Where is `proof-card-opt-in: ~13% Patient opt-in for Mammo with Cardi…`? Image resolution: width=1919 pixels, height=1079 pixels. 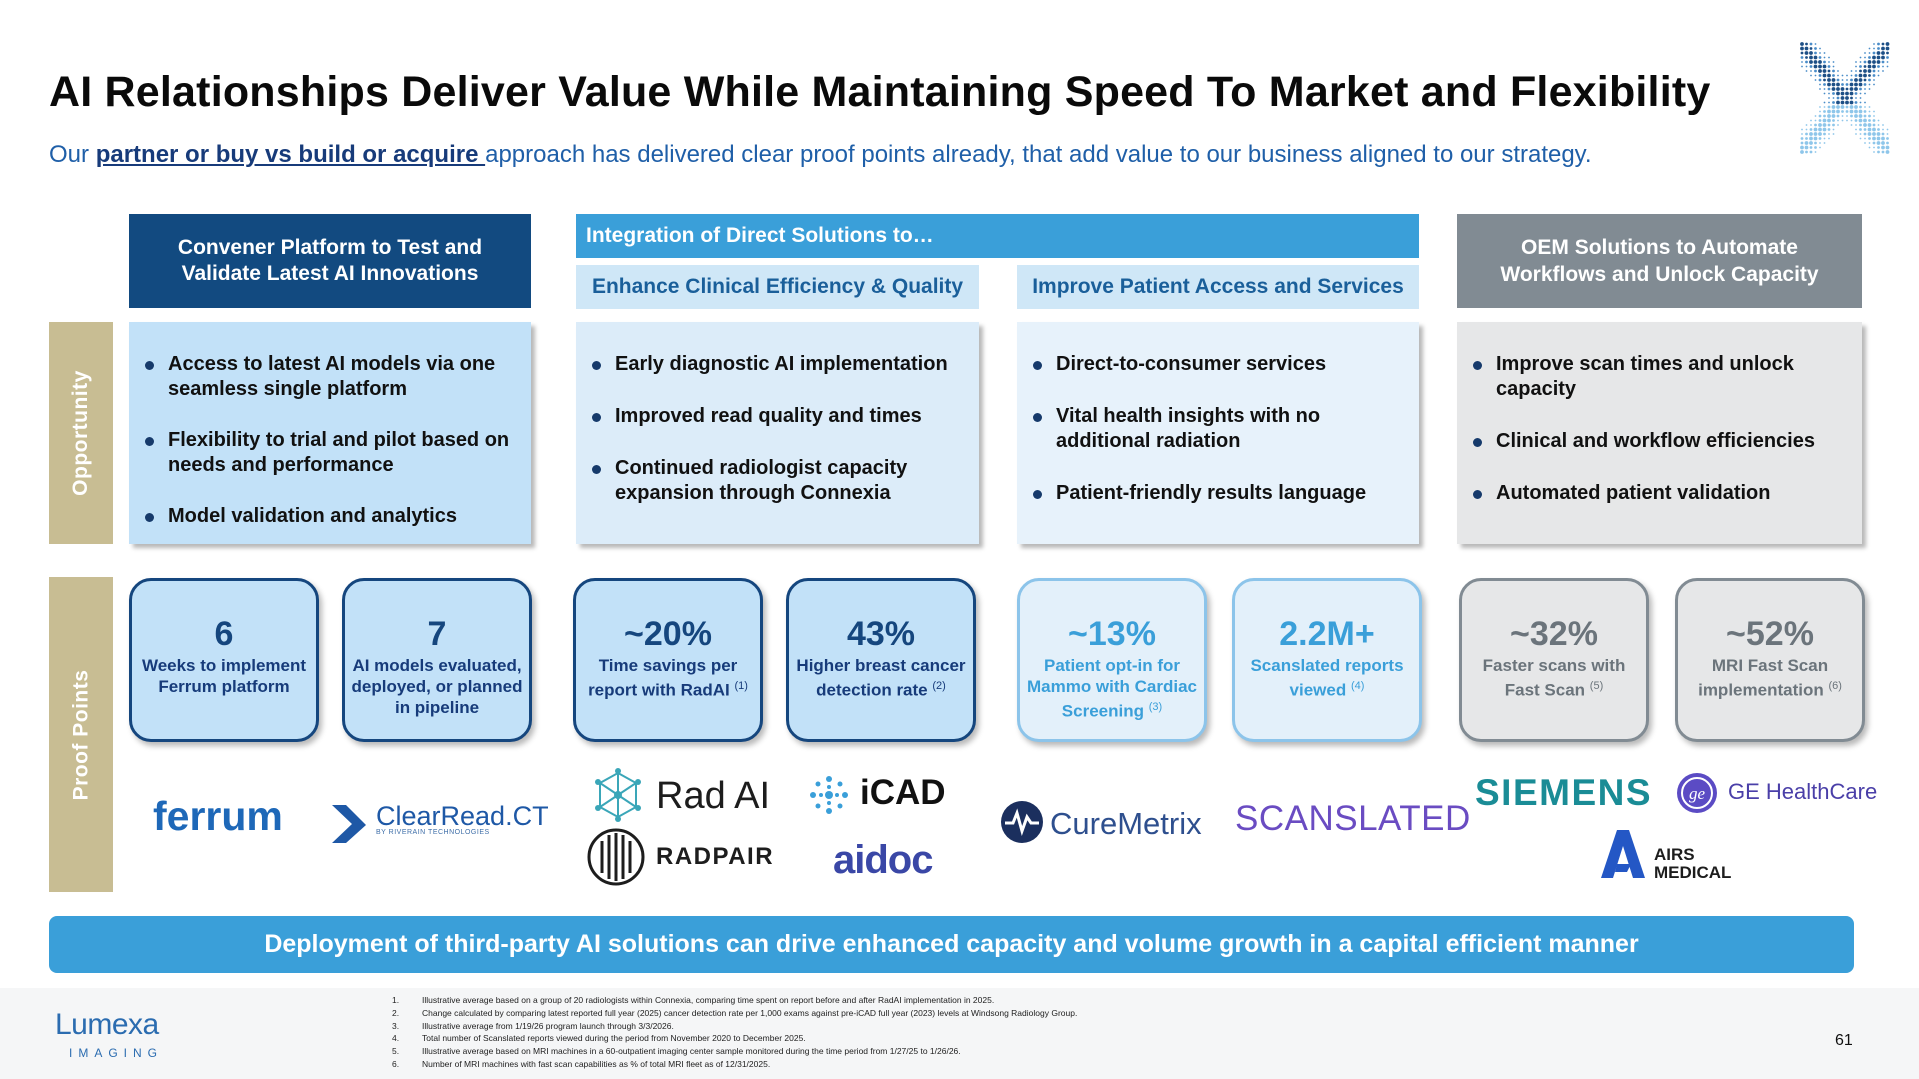 proof-card-opt-in: ~13% Patient opt-in for Mammo with Cardi… is located at coordinates (1112, 660).